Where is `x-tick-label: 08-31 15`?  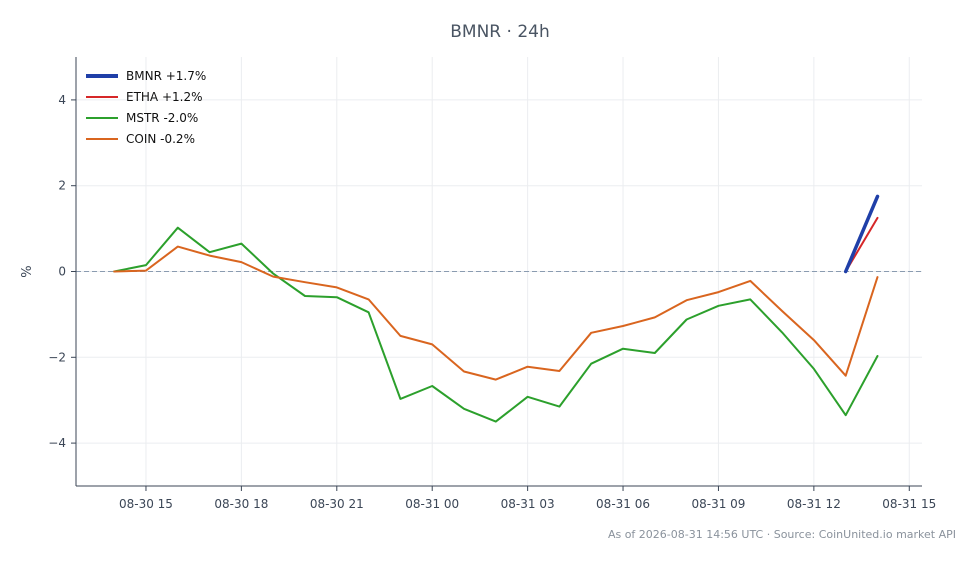
x-tick-label: 08-31 15 is located at coordinates (909, 504).